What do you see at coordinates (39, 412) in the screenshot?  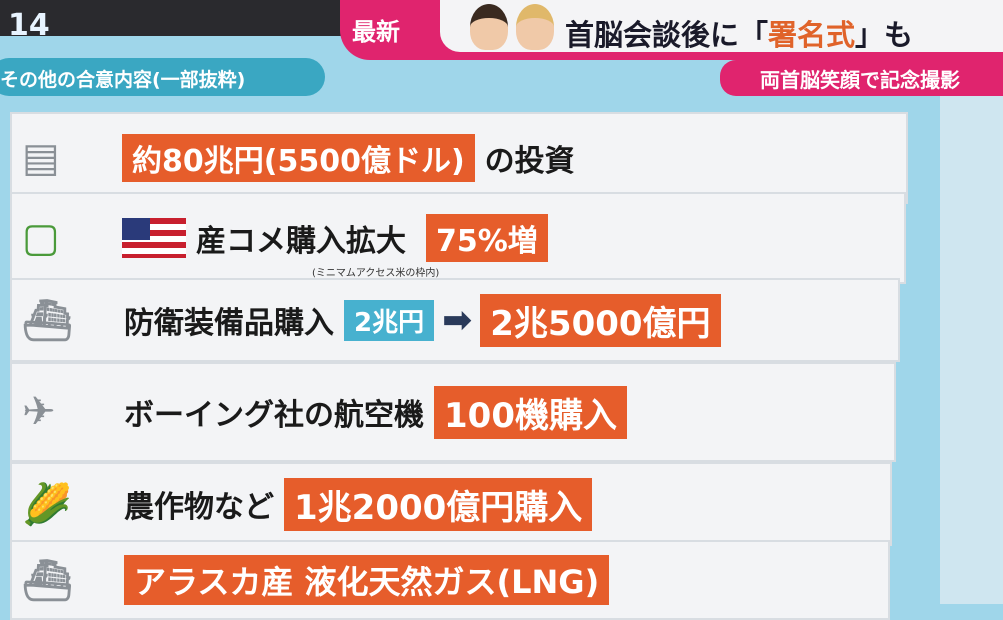 I see `airplane-icon: ✈` at bounding box center [39, 412].